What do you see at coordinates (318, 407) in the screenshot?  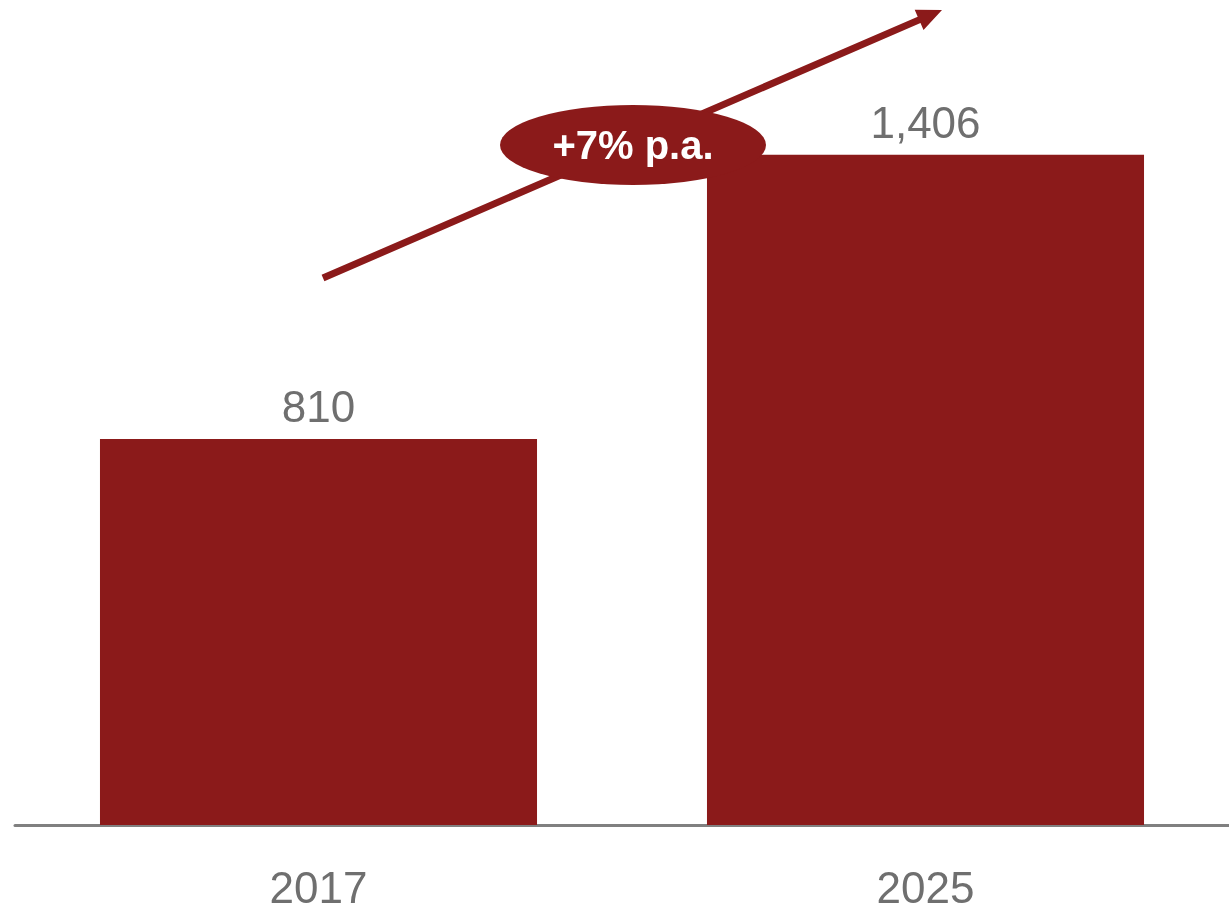 I see `data-label: 810` at bounding box center [318, 407].